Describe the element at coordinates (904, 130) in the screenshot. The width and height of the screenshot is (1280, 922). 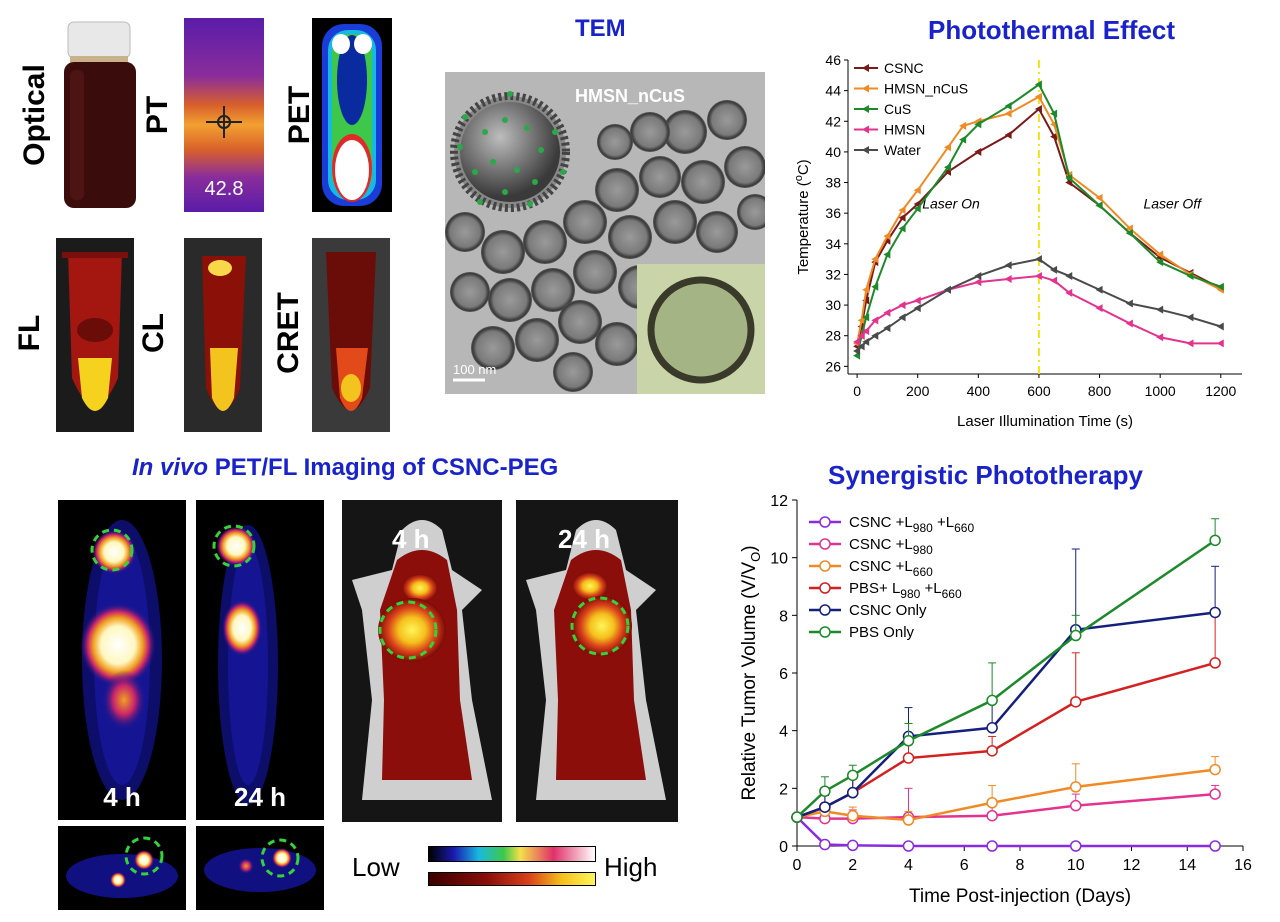
I see `legend-label: HMSN` at that location.